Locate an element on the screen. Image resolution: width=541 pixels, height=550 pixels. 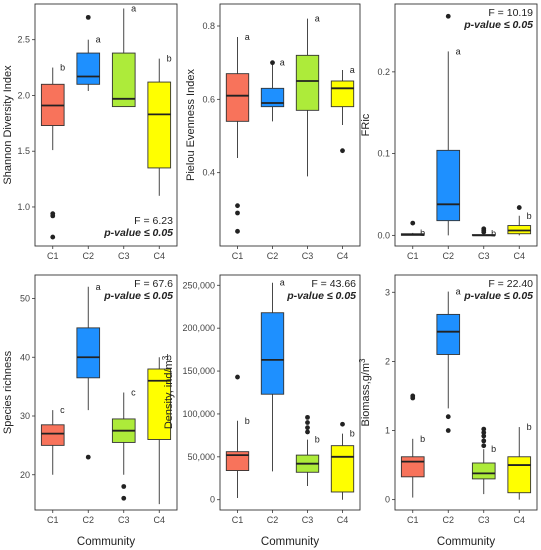
y-tick-label: 0.8 is located at coordinates (208, 26).